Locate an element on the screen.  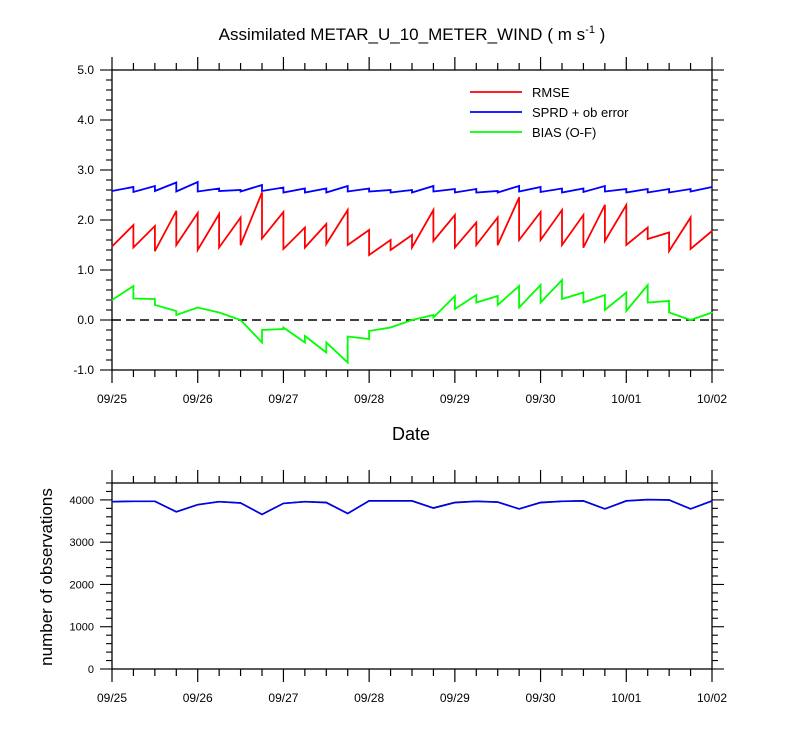
y-tick-label: 5.0 is located at coordinates (85, 70).